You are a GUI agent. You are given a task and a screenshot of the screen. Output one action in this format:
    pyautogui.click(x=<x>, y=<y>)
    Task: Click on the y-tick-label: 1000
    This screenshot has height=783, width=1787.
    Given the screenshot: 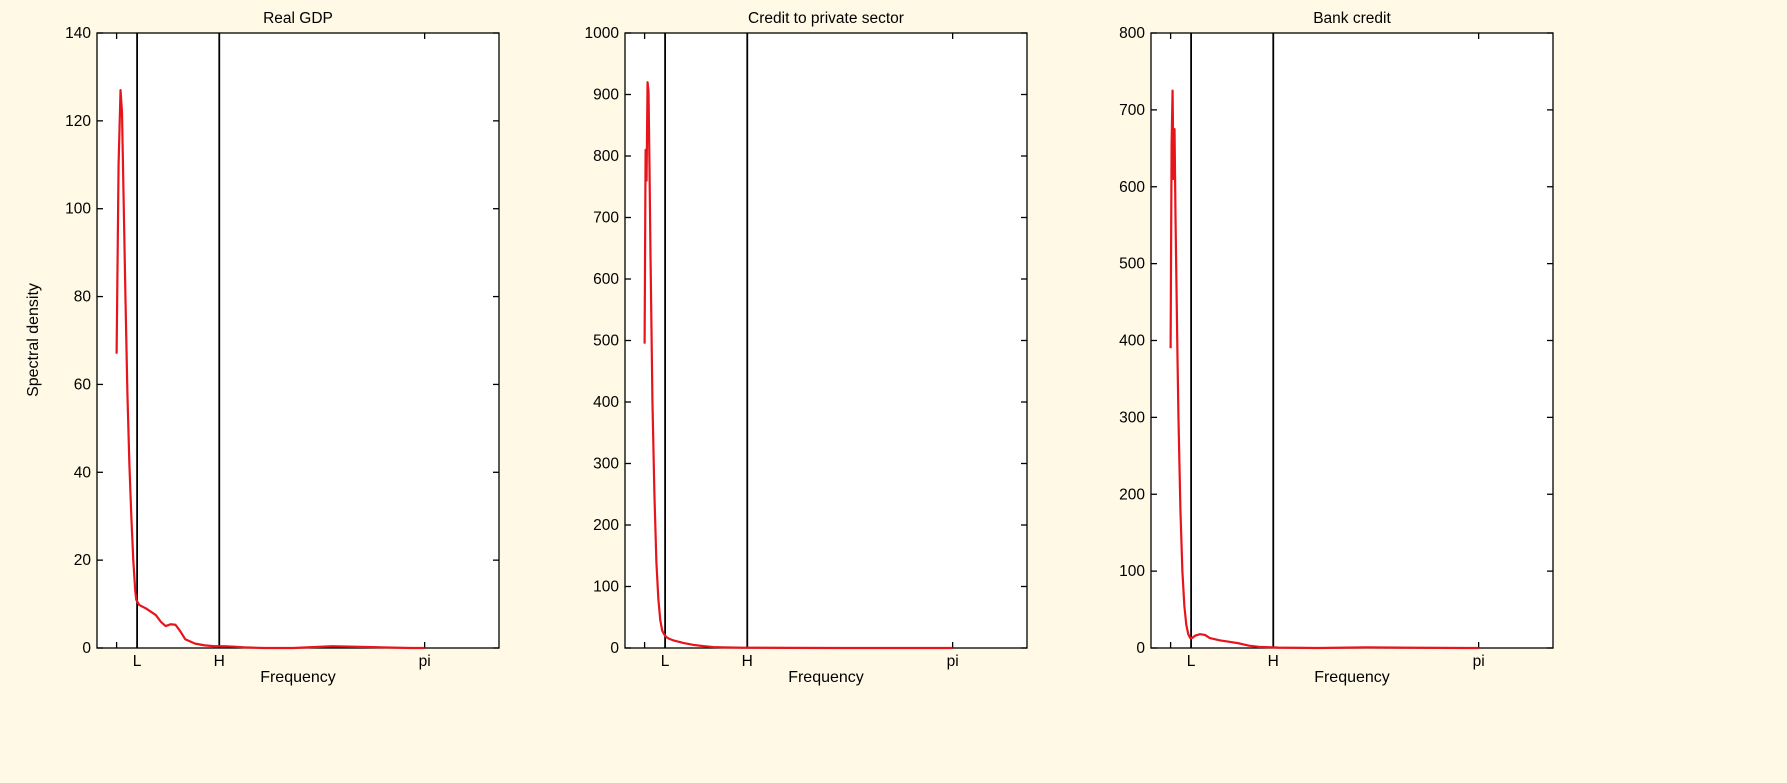 What is the action you would take?
    pyautogui.click(x=602, y=33)
    